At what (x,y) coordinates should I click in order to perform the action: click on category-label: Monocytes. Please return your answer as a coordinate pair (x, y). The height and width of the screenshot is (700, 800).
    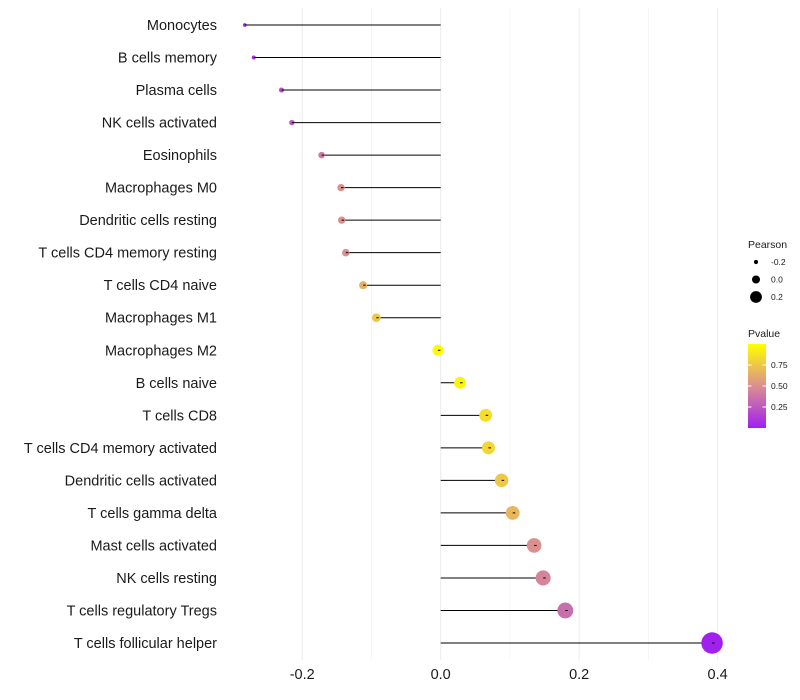
    Looking at the image, I should click on (182, 26).